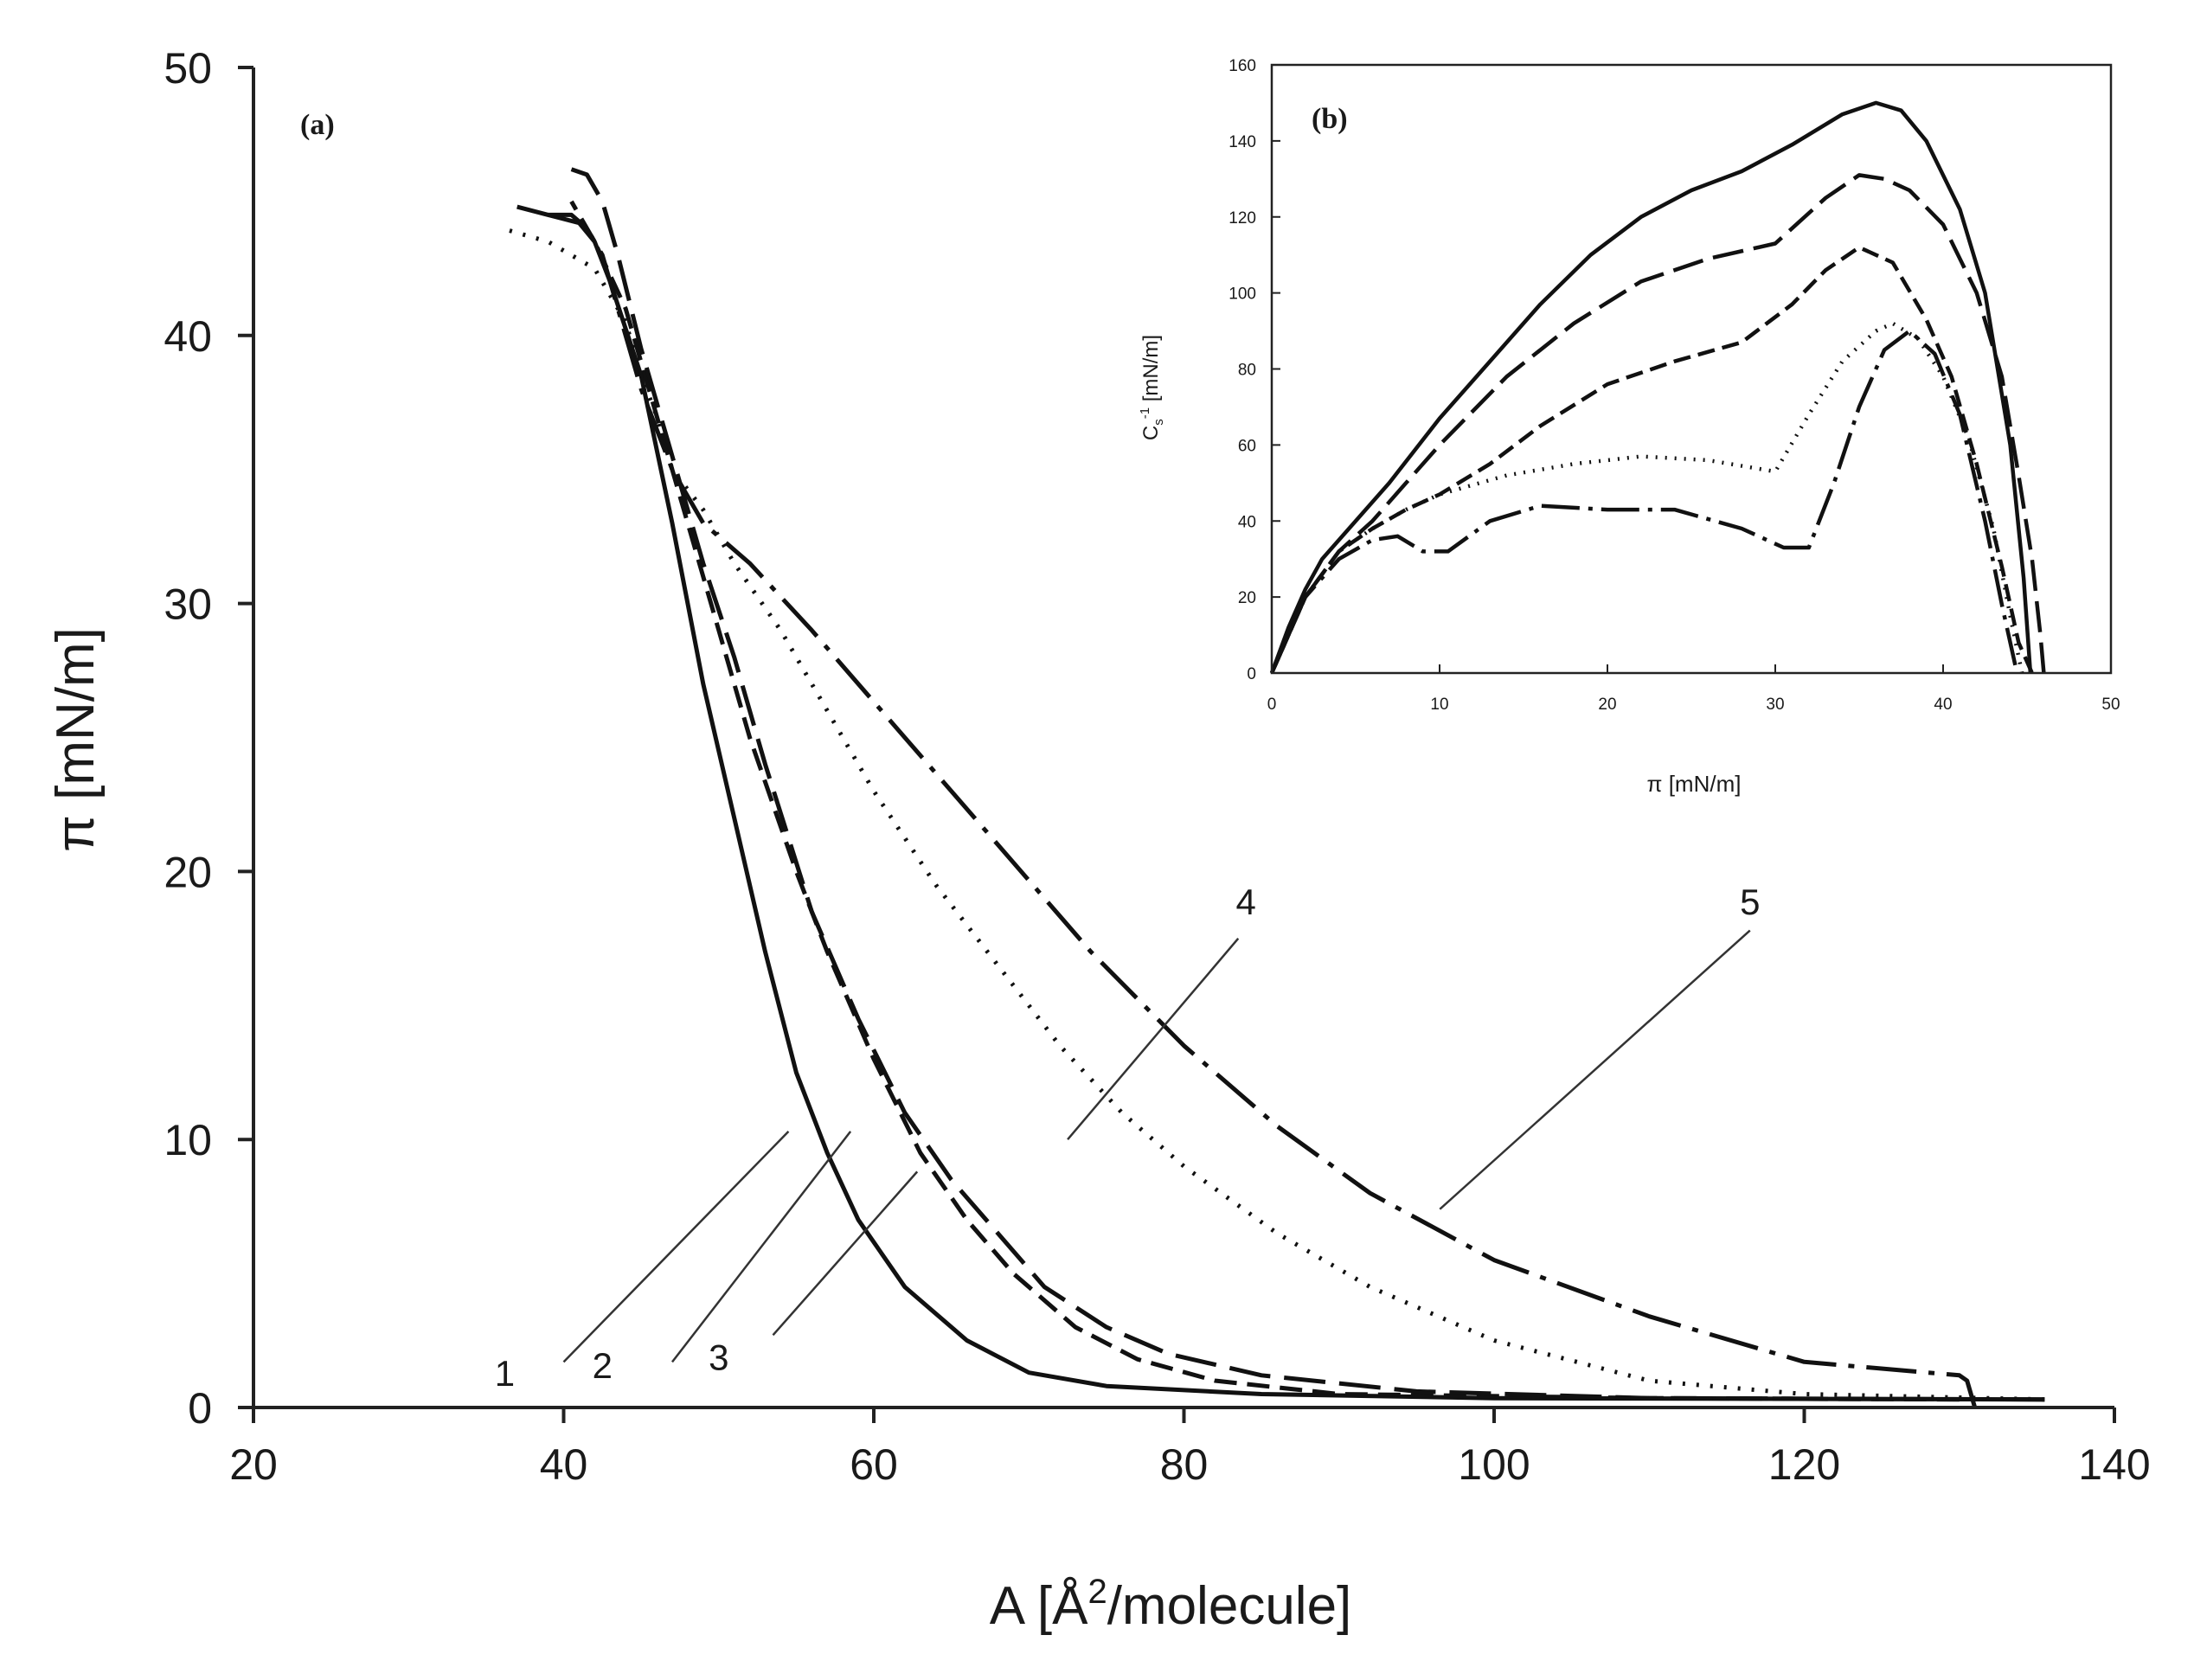  What do you see at coordinates (1439, 705) in the screenshot?
I see `panel-b-x-tick-label: 10` at bounding box center [1439, 705].